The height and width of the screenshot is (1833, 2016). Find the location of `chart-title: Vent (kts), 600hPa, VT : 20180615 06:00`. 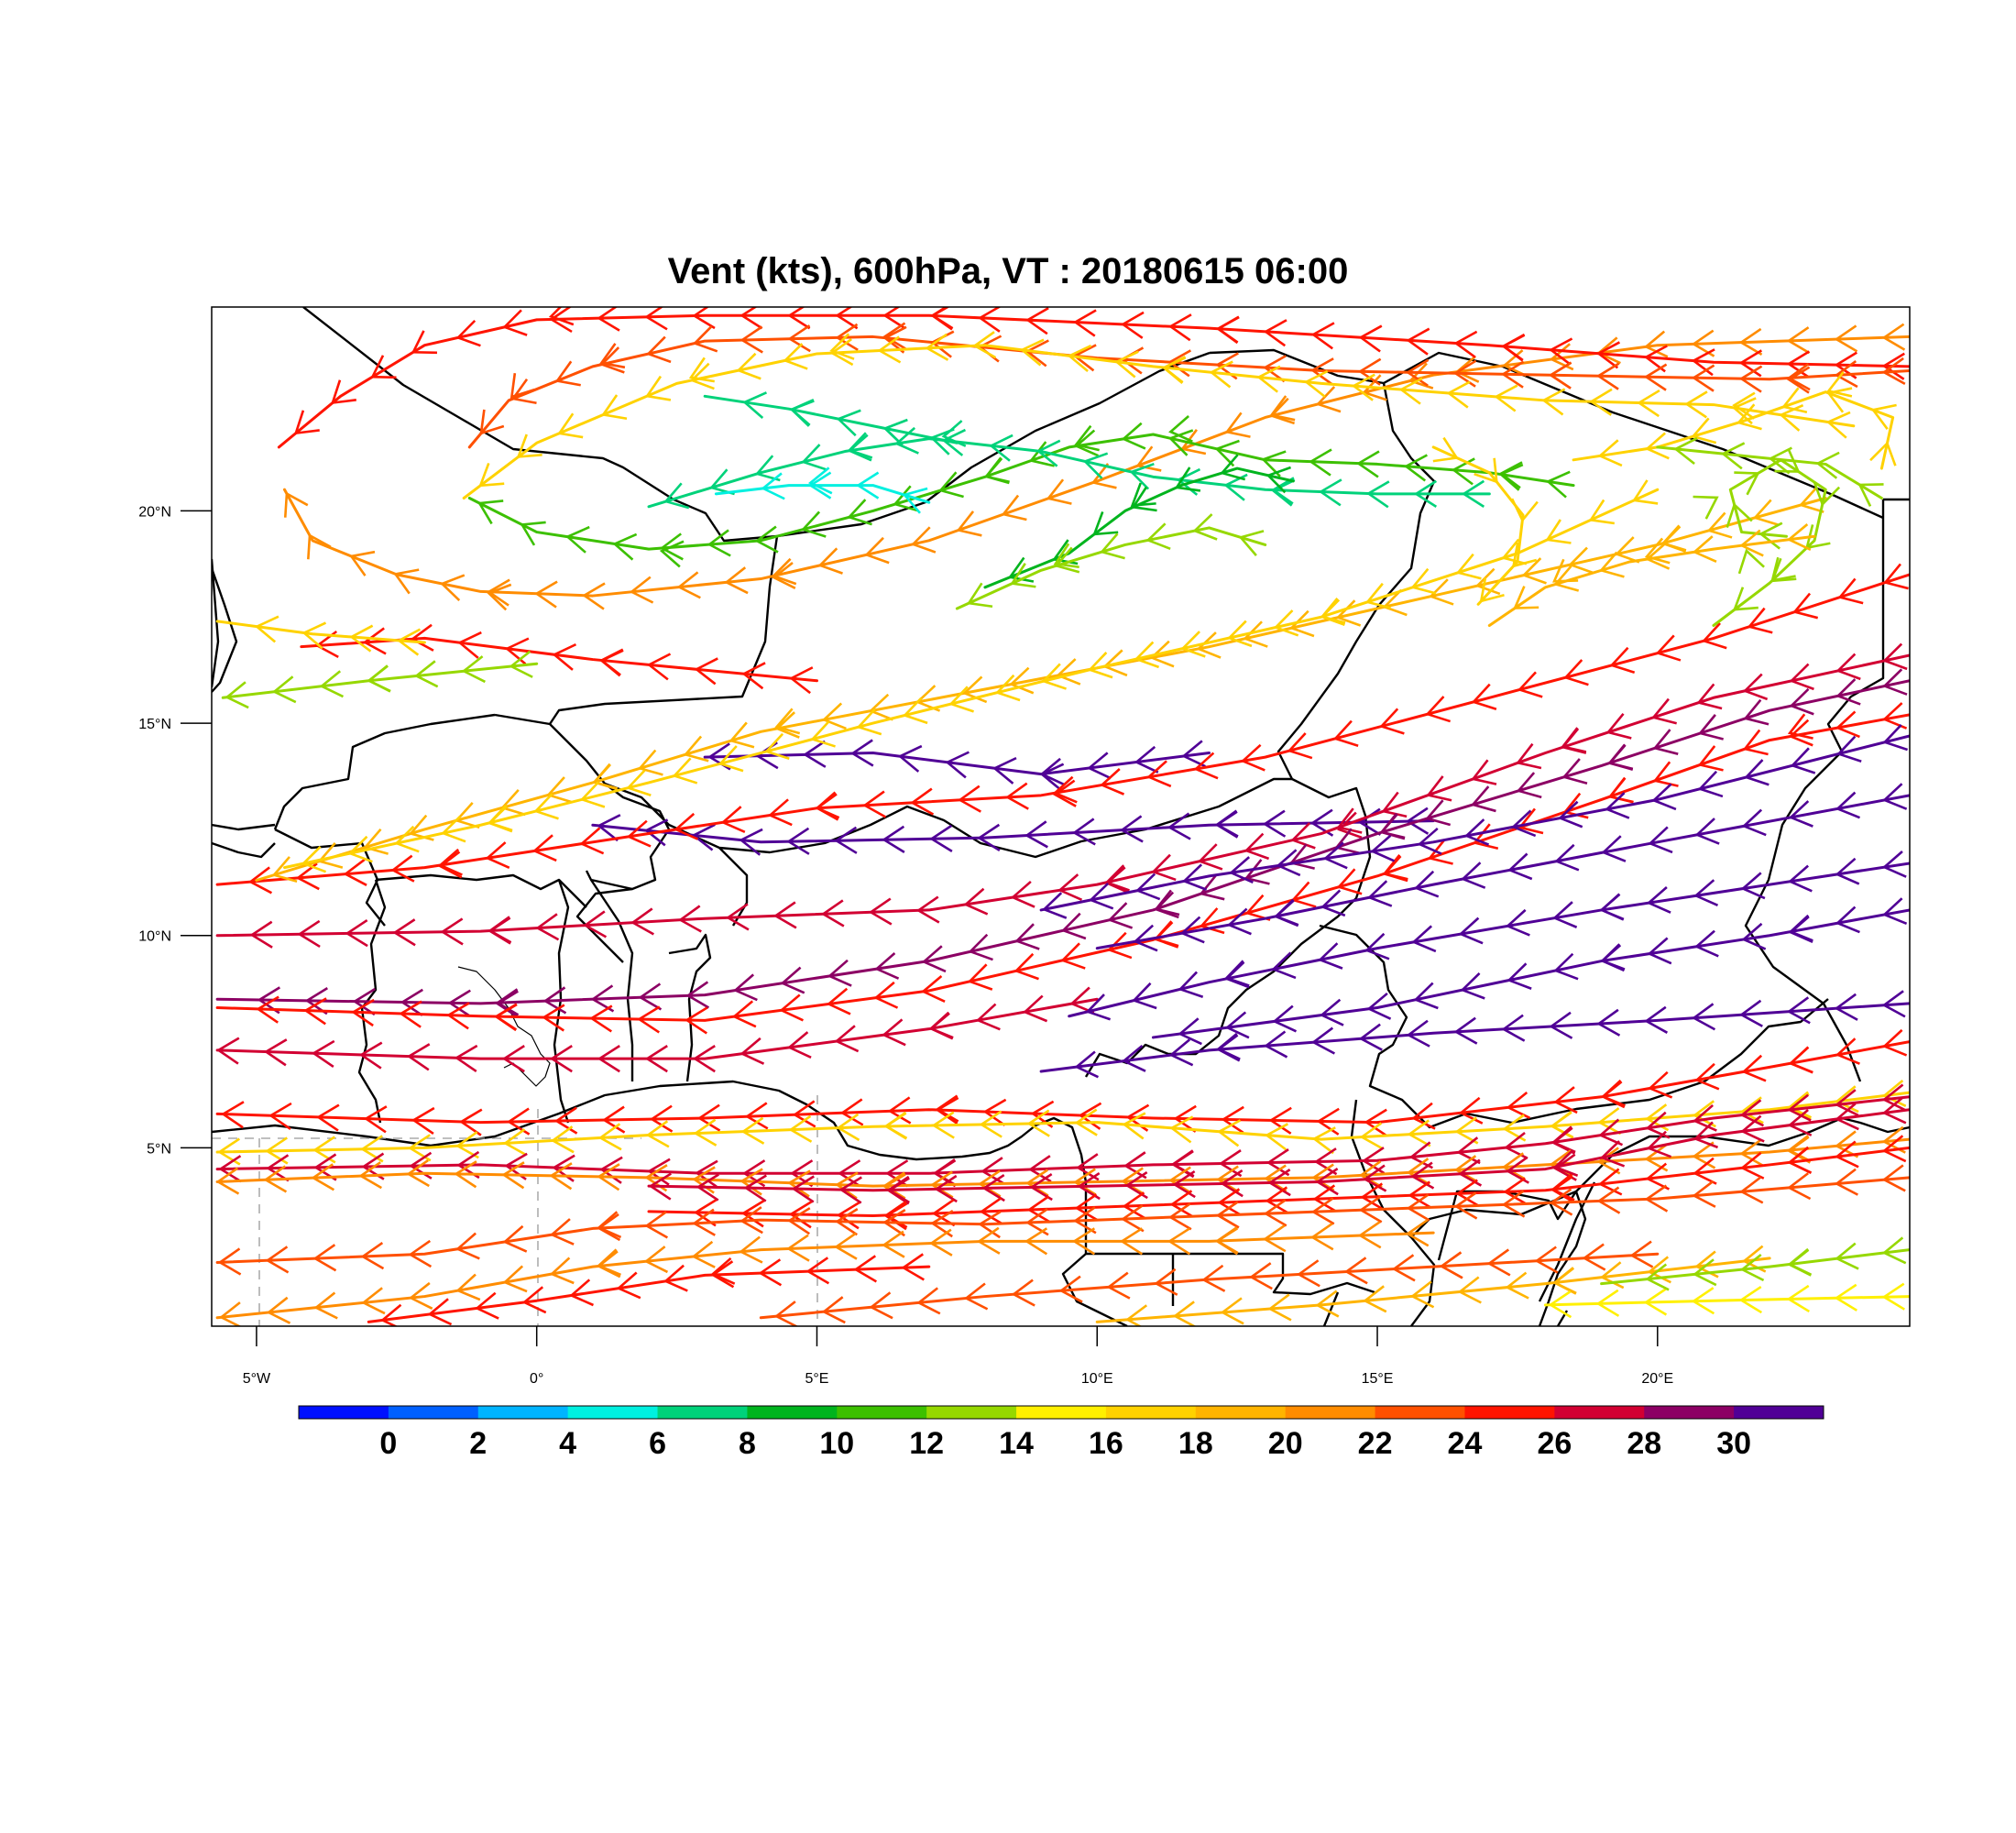

chart-title: Vent (kts), 600hPa, VT : 20180615 06:00 is located at coordinates (1008, 271).